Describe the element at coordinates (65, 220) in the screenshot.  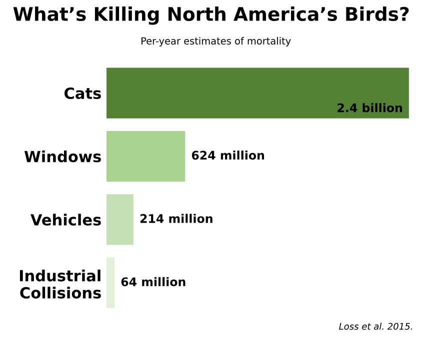
I see `y-tick-label: Vehicles` at that location.